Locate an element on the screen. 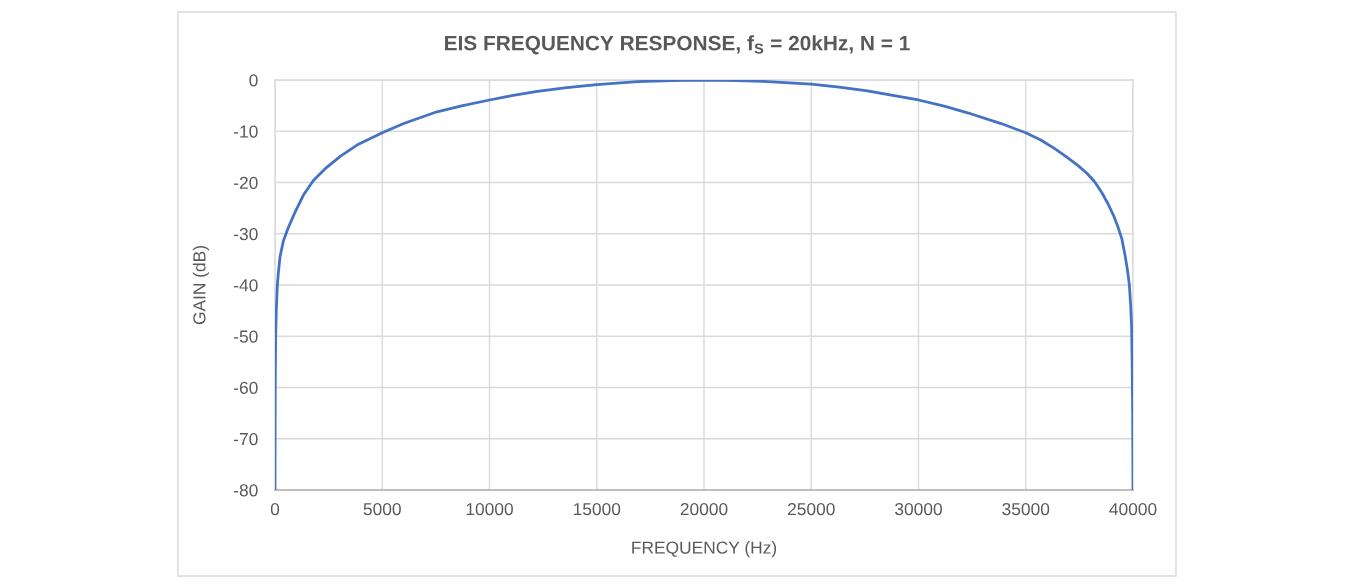 This screenshot has height=584, width=1350. x-tick-label: 15000 is located at coordinates (597, 509).